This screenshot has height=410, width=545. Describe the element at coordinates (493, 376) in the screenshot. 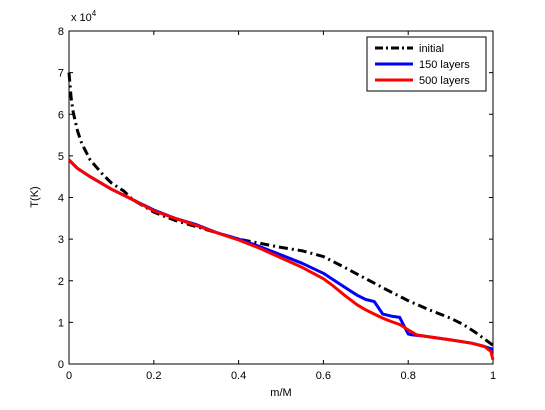

I see `x-tick-label: 1` at that location.